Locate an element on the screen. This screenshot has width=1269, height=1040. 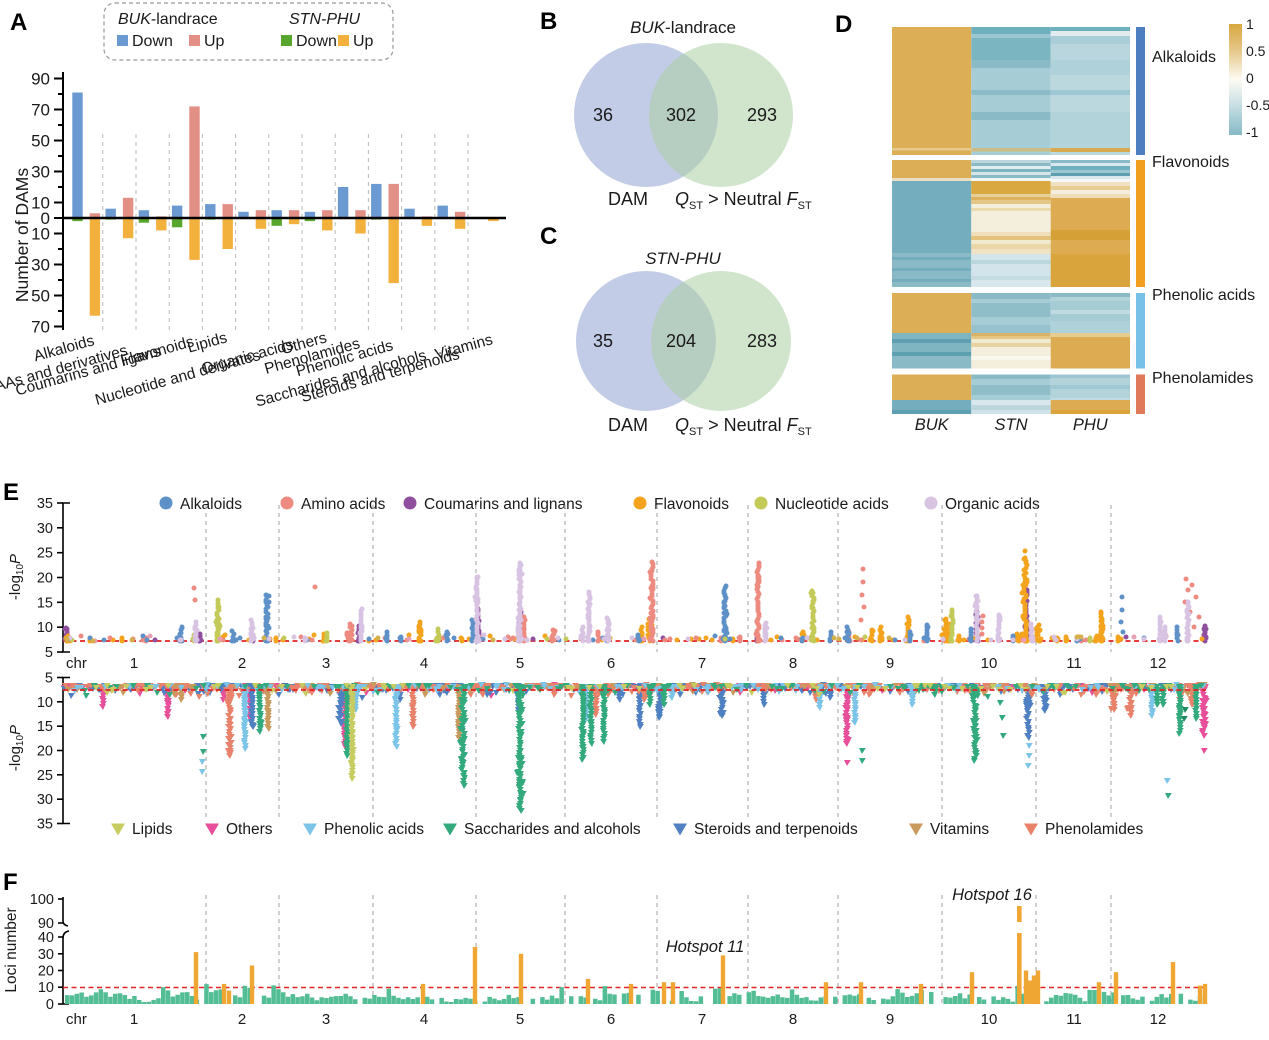
svg-text: chr is located at coordinates (76, 663).